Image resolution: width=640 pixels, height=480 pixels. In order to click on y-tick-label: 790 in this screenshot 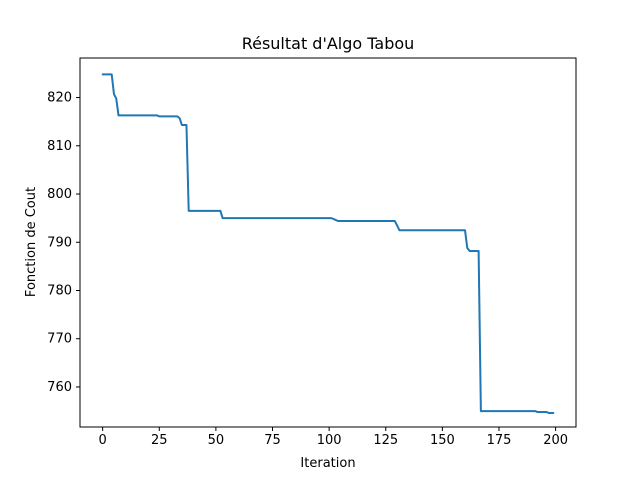, I will do `click(59, 242)`.